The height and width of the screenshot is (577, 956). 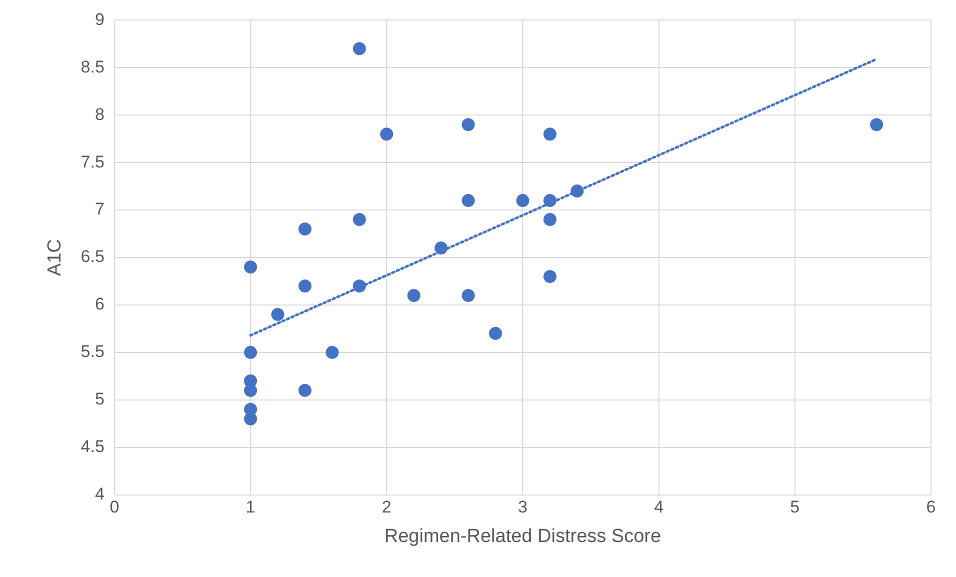 What do you see at coordinates (795, 507) in the screenshot?
I see `x-tick-label: 5` at bounding box center [795, 507].